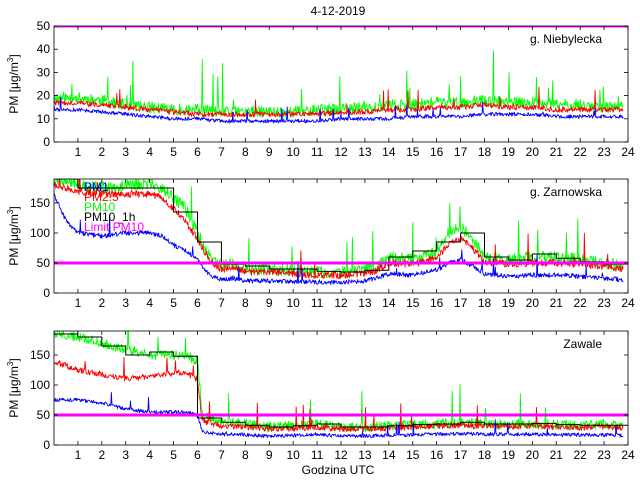  What do you see at coordinates (338, 470) in the screenshot?
I see `x-axis-label: Godzina UTC` at bounding box center [338, 470].